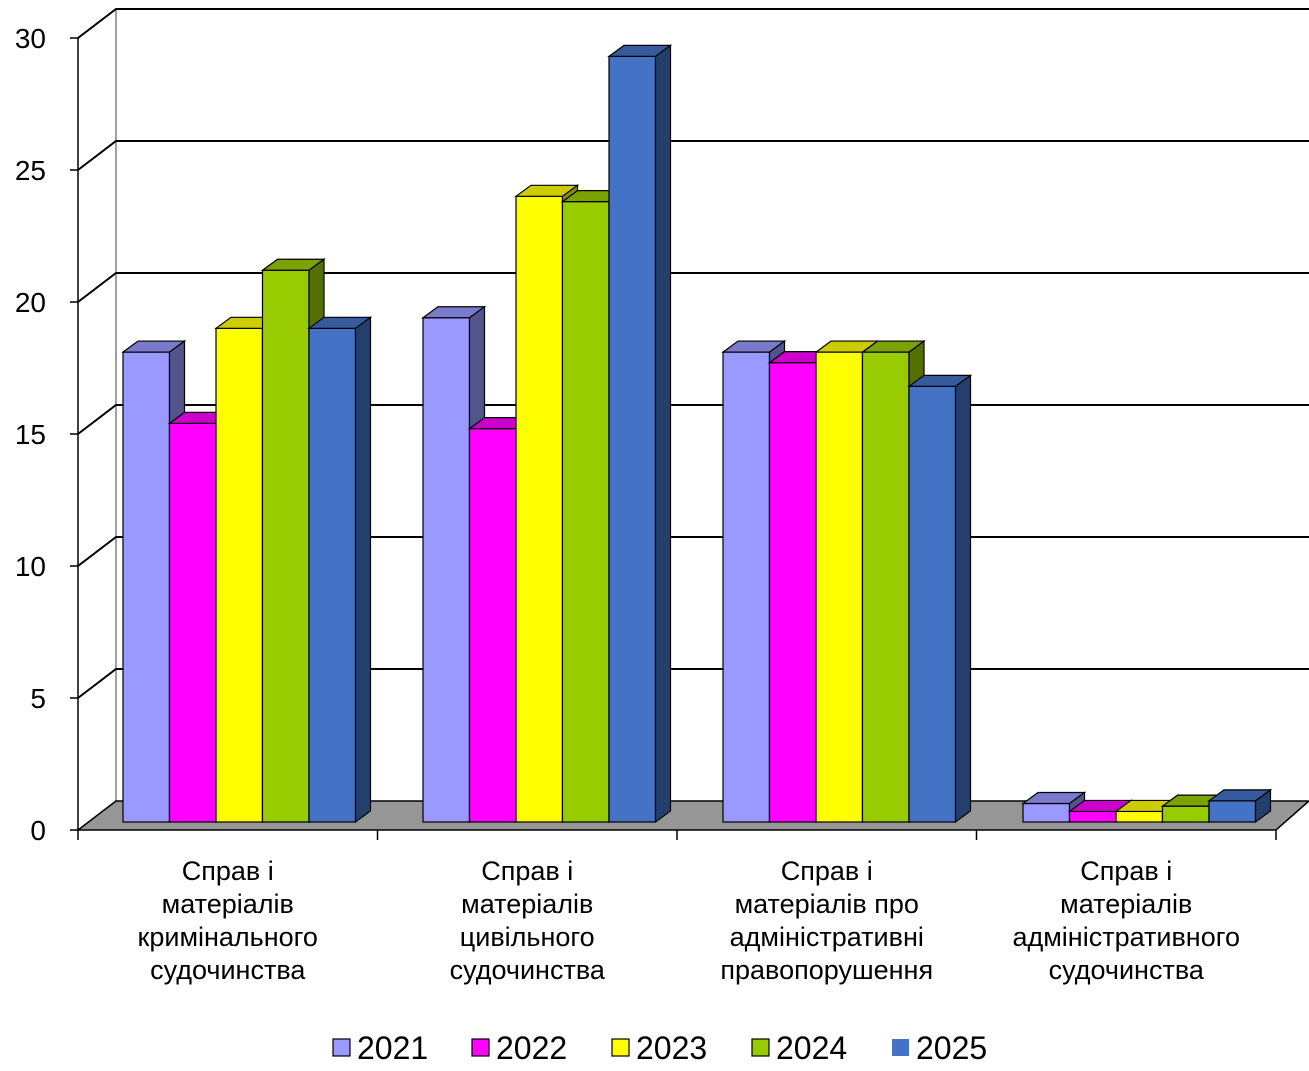 The height and width of the screenshot is (1071, 1309). I want to click on bar-2025-cat1, so click(340, 570).